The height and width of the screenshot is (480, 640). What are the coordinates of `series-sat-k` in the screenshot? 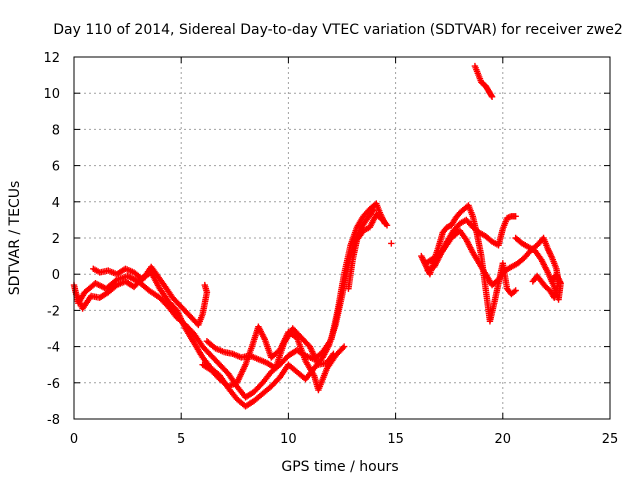 It's located at (538, 268).